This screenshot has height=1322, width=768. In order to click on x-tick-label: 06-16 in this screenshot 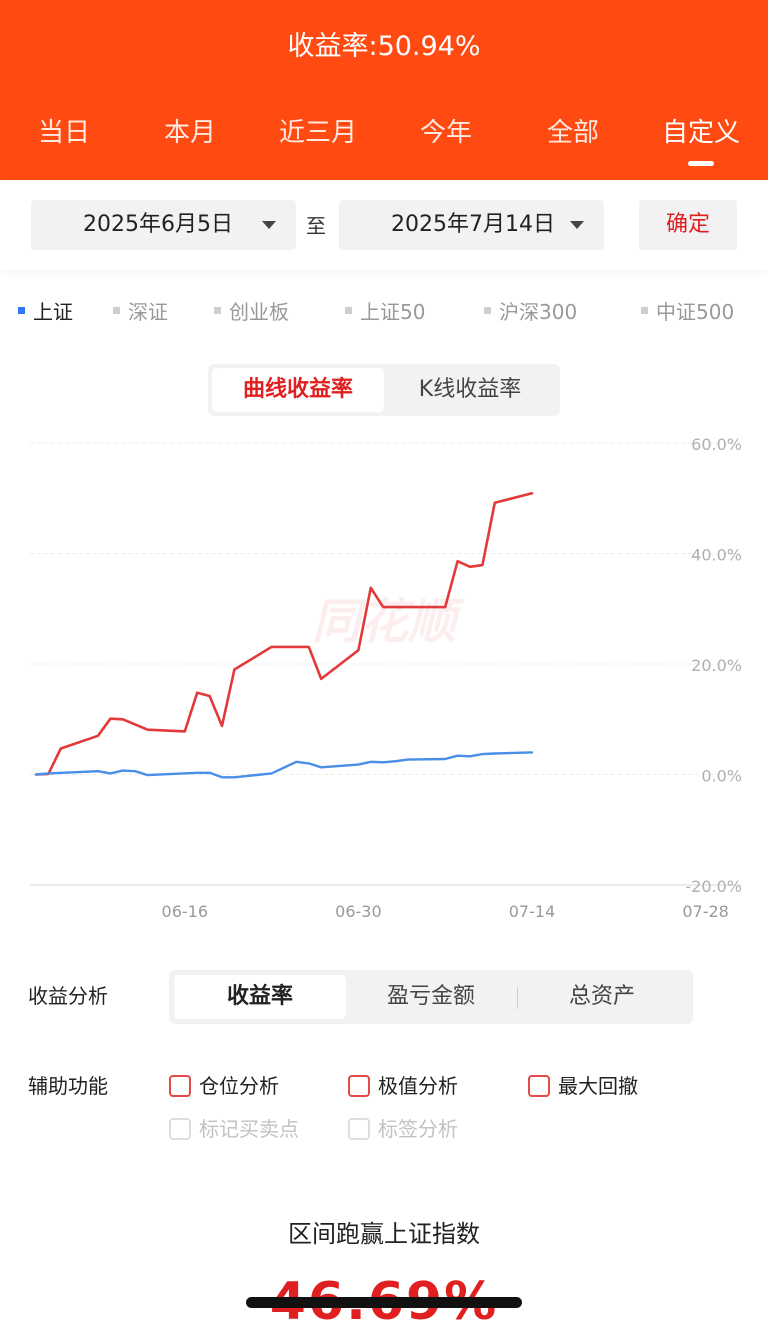, I will do `click(185, 911)`.